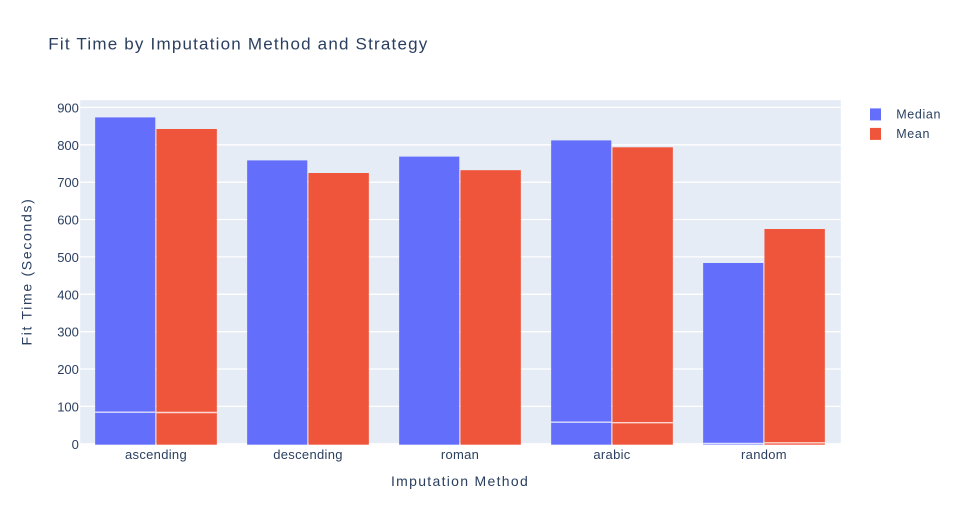 The image size is (954, 525). Describe the element at coordinates (460, 454) in the screenshot. I see `svg-text: roman` at that location.